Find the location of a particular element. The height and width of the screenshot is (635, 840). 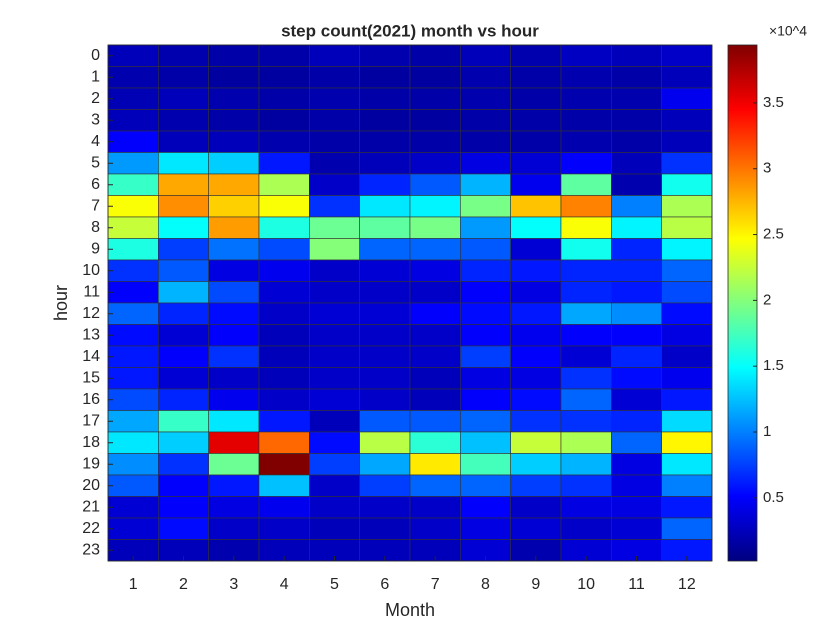

x-tick-label: 2 is located at coordinates (183, 584).